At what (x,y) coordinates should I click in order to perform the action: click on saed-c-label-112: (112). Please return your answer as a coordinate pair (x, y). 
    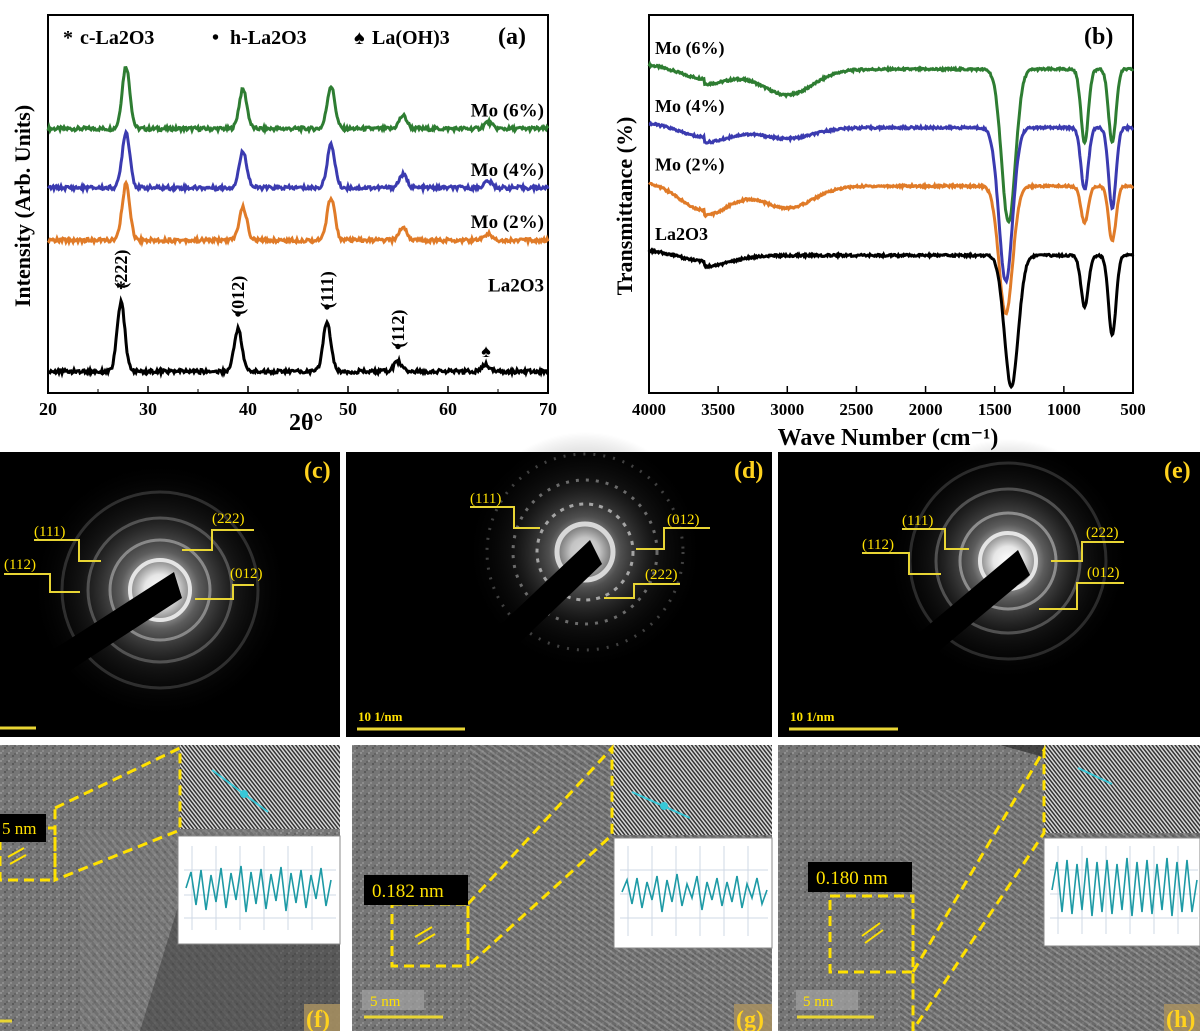
    Looking at the image, I should click on (20, 565).